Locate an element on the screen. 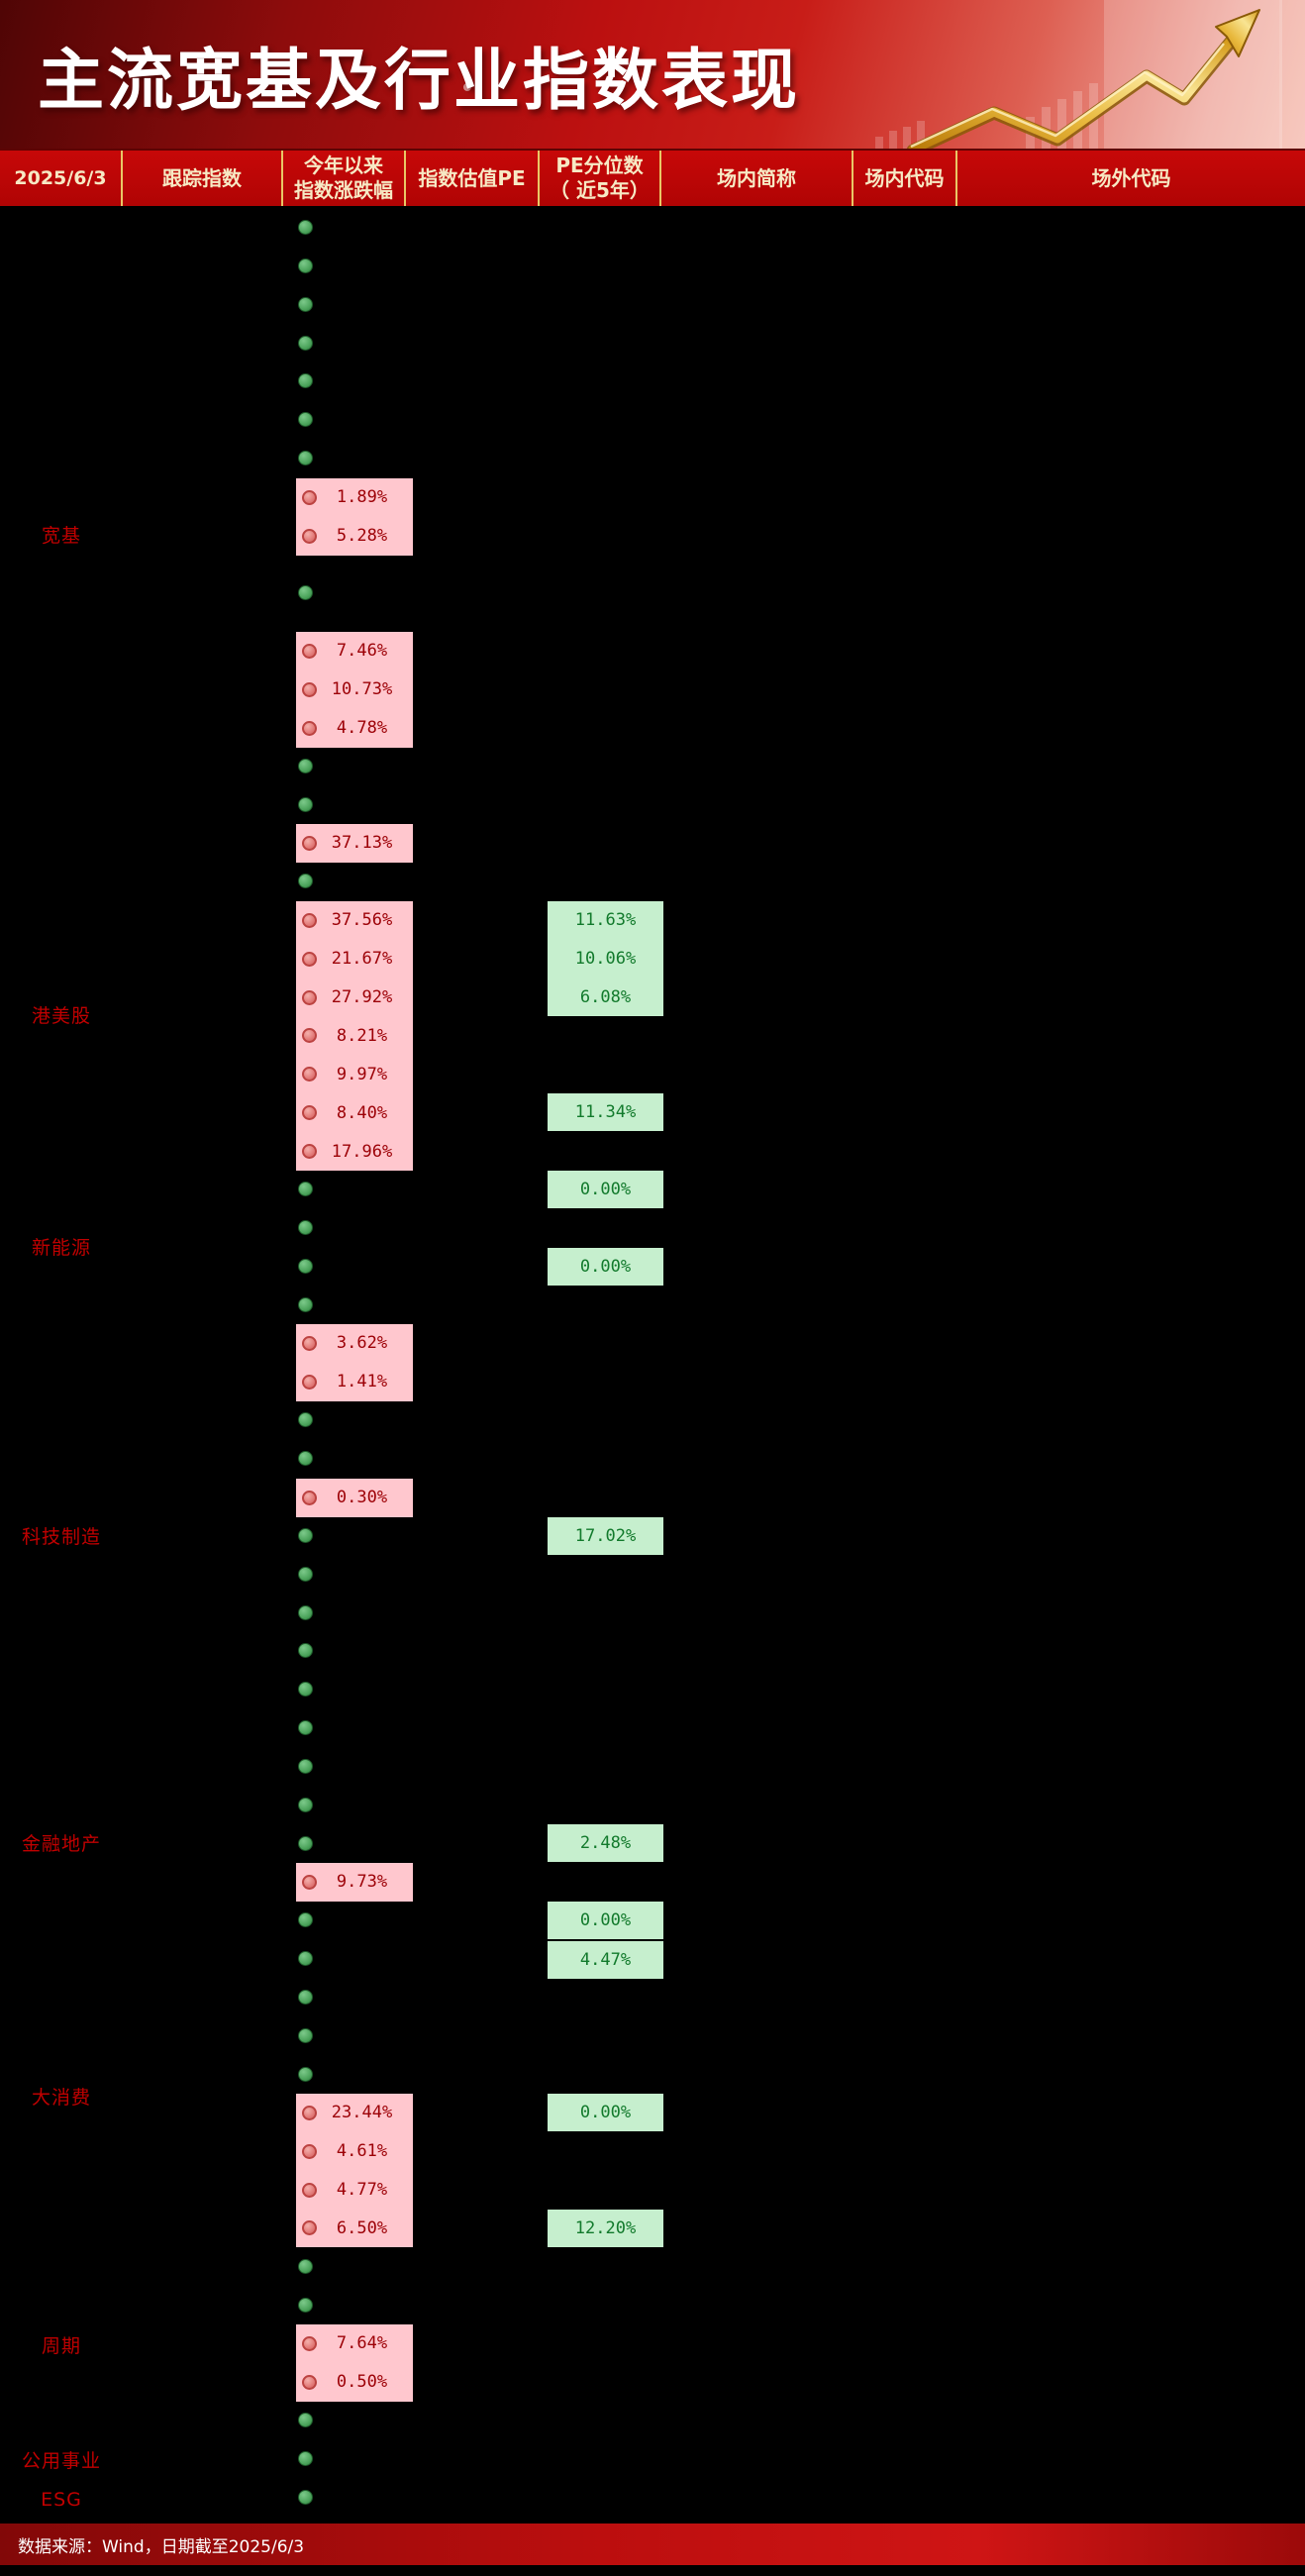 The width and height of the screenshot is (1305, 2576). ytd-change-value: 27.92% is located at coordinates (362, 997).